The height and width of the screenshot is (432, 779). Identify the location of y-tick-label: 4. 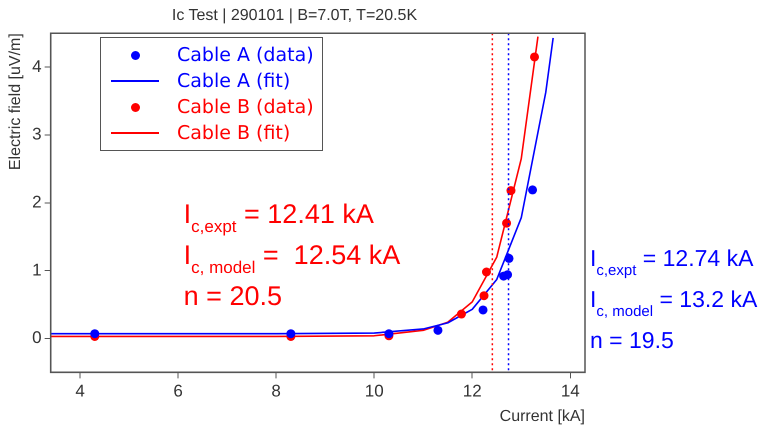
(37, 66).